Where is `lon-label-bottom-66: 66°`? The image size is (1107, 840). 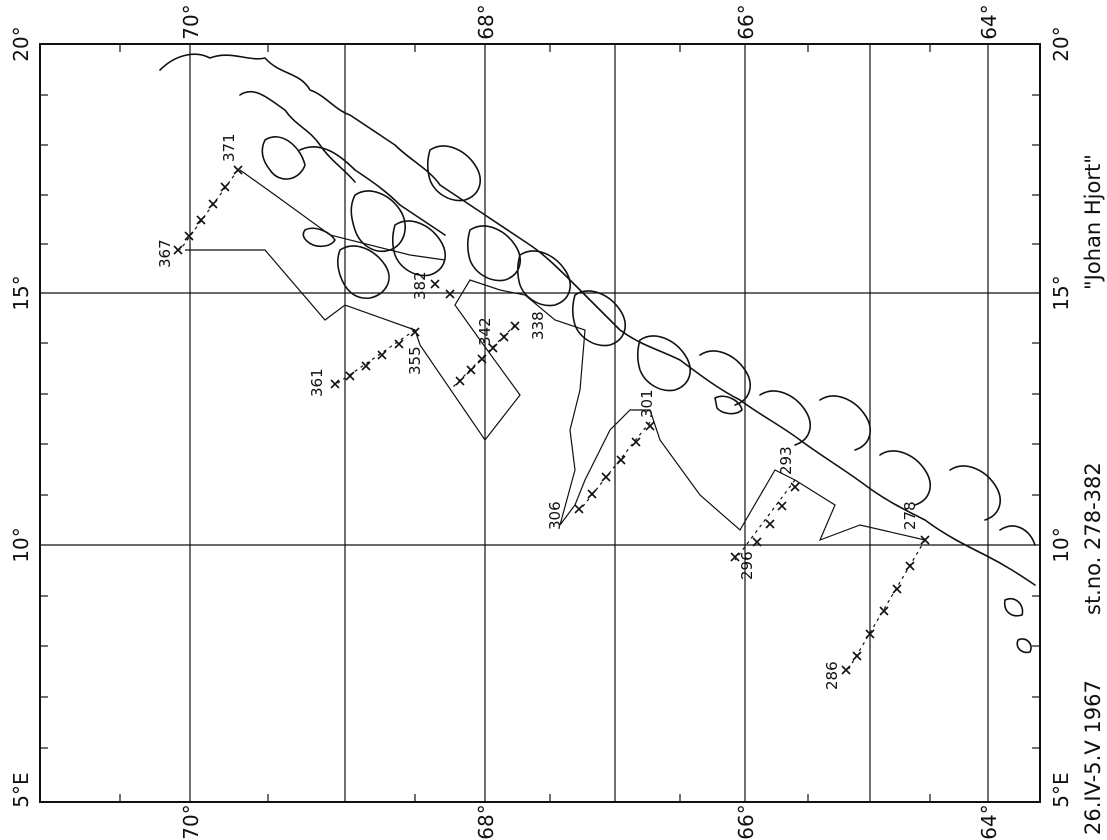 lon-label-bottom-66: 66° is located at coordinates (746, 821).